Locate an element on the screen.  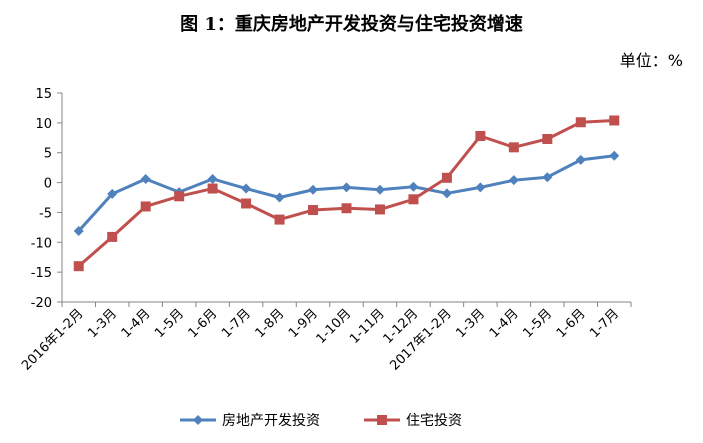
unit-label: 单位：% is located at coordinates (651, 60).